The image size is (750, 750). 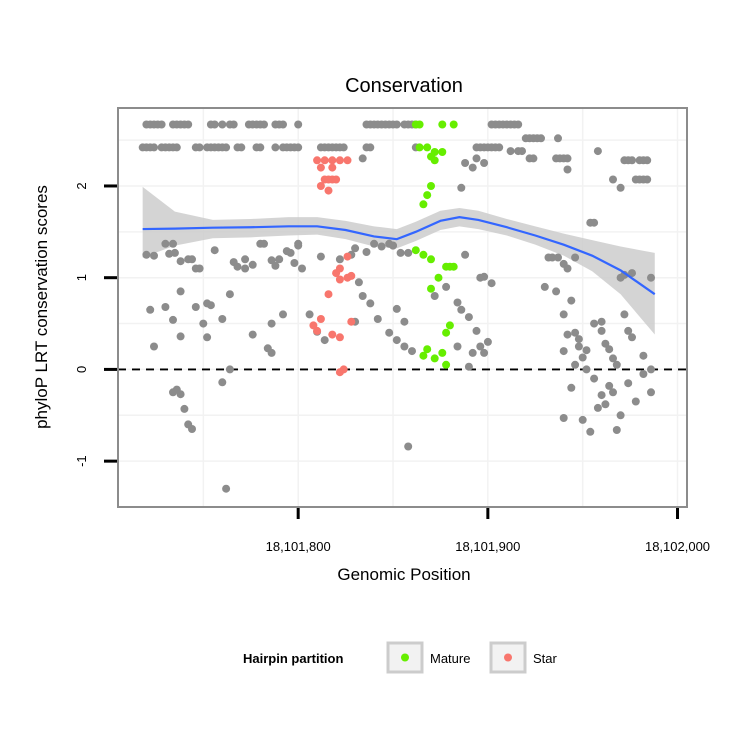 I want to click on legend-swatch, so click(x=508, y=657).